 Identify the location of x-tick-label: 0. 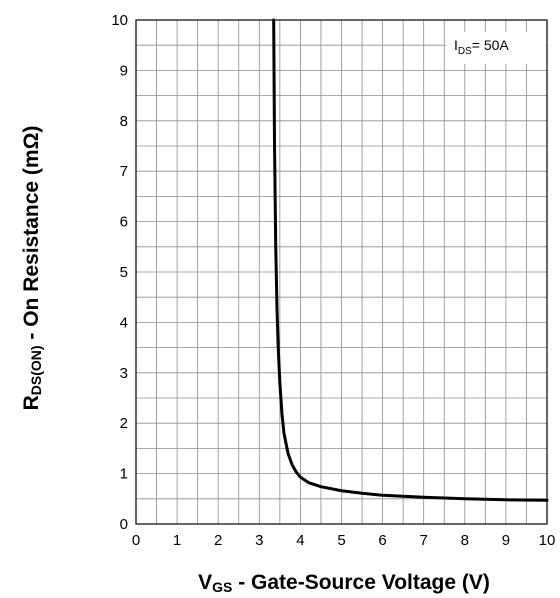
(136, 540).